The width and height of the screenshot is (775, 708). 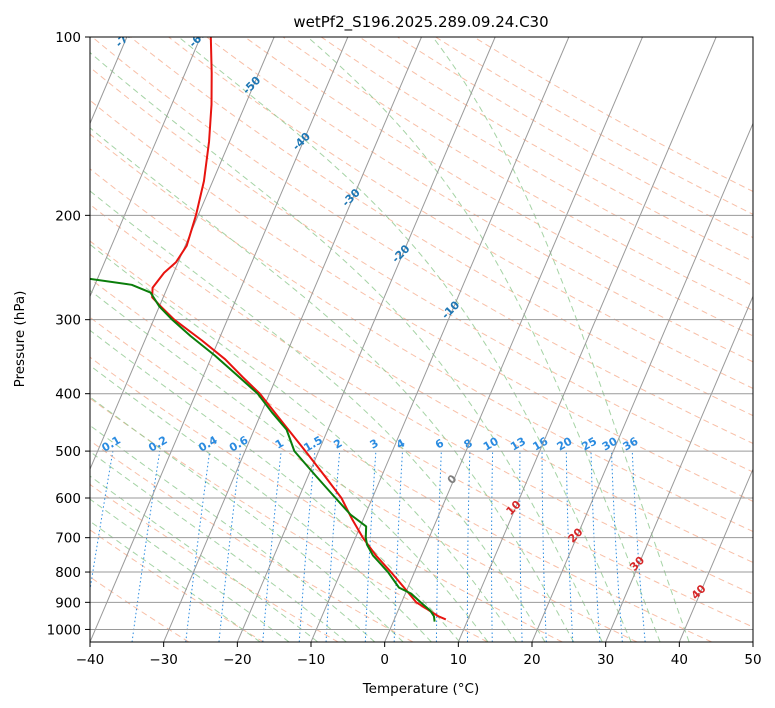 What do you see at coordinates (64, 630) in the screenshot?
I see `y-tick-label: 1000` at bounding box center [64, 630].